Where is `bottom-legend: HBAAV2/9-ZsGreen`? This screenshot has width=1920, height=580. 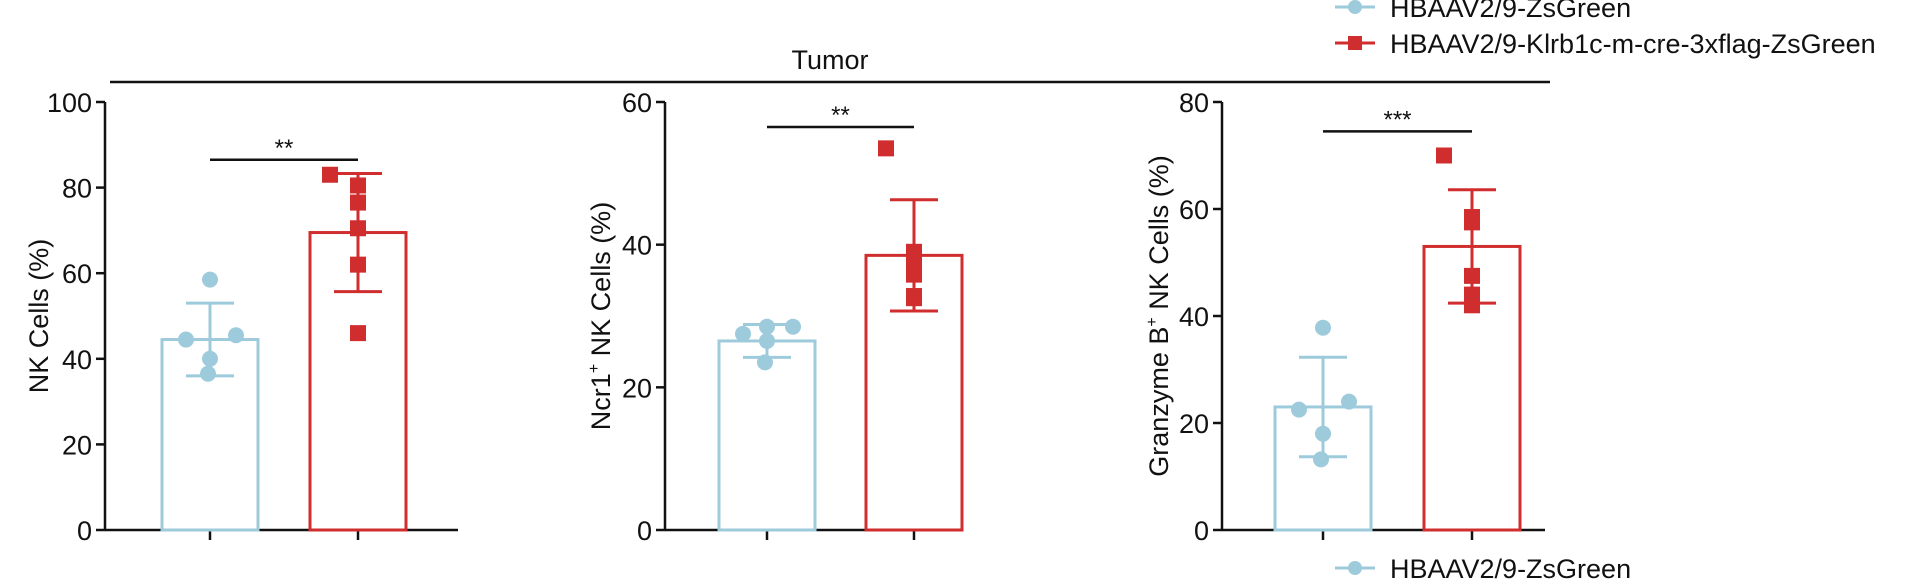 bottom-legend: HBAAV2/9-ZsGreen is located at coordinates (1483, 567).